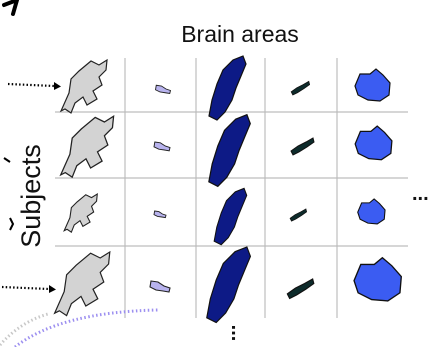  Describe the element at coordinates (300, 289) in the screenshot. I see `shape-r4-area4` at that location.